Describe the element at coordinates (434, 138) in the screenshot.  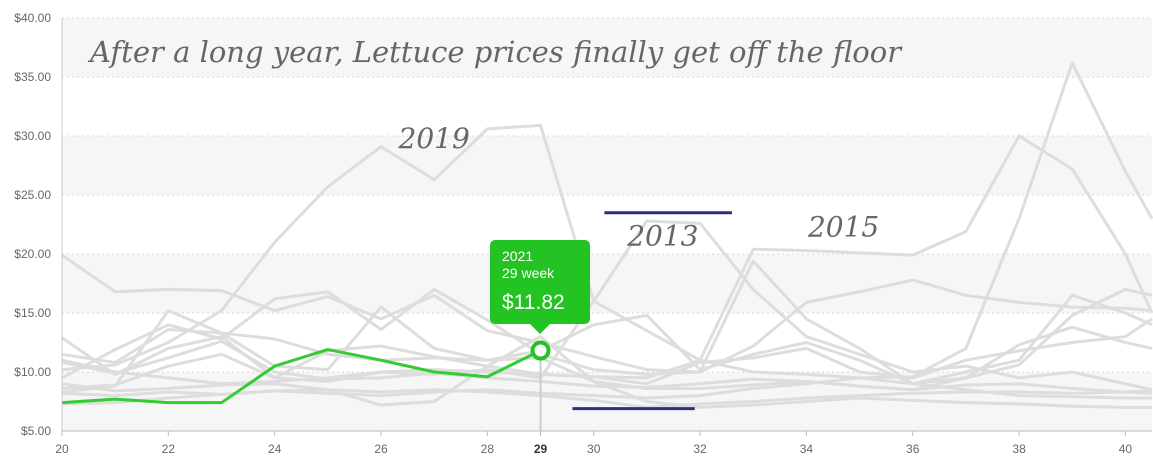
I see `annotation-label: 2019` at that location.